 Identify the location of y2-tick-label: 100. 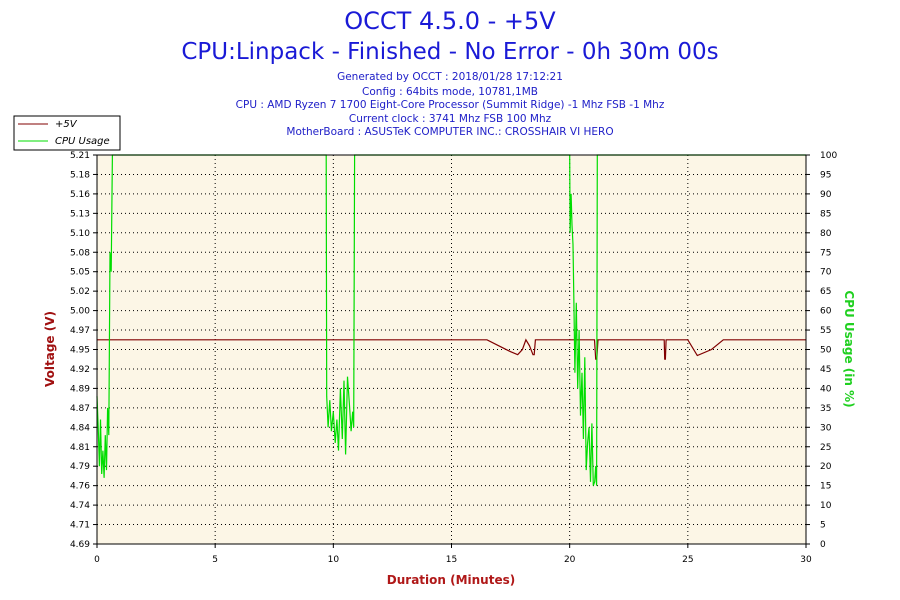
(828, 156).